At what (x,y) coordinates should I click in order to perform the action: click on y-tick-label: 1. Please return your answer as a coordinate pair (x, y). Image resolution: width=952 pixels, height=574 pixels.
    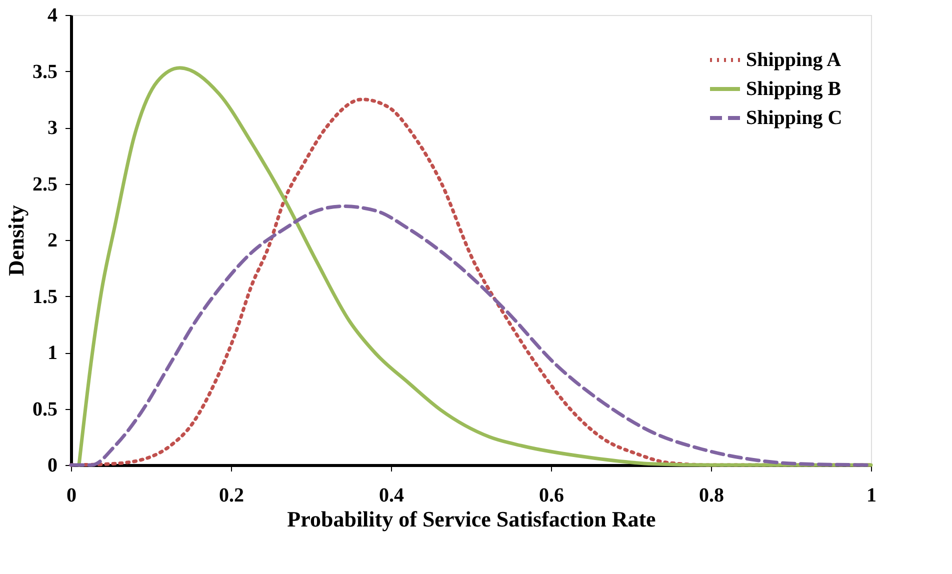
    Looking at the image, I should click on (53, 353).